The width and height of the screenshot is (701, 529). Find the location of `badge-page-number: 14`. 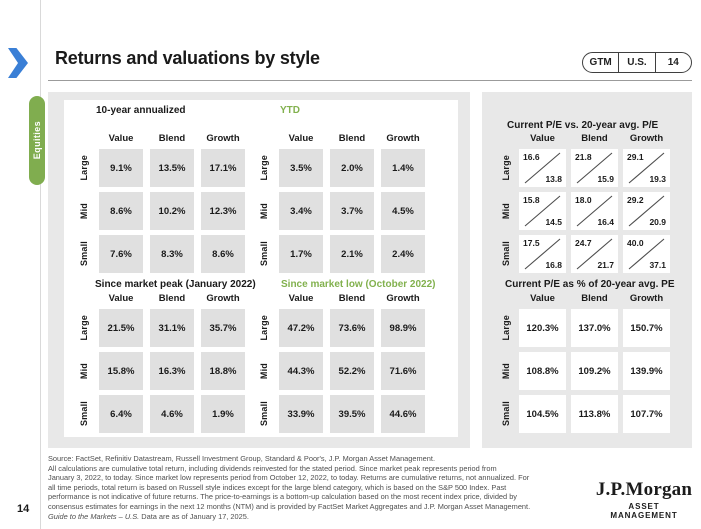

badge-page-number: 14 is located at coordinates (672, 62).